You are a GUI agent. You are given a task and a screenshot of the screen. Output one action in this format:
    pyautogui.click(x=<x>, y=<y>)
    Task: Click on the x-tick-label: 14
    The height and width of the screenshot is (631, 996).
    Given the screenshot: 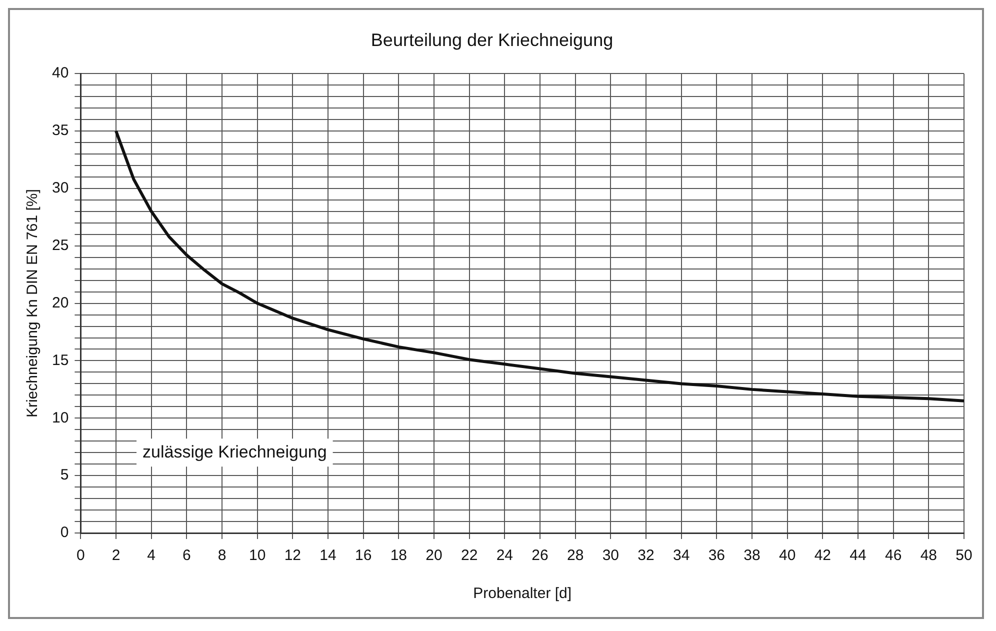 What is the action you would take?
    pyautogui.click(x=328, y=555)
    